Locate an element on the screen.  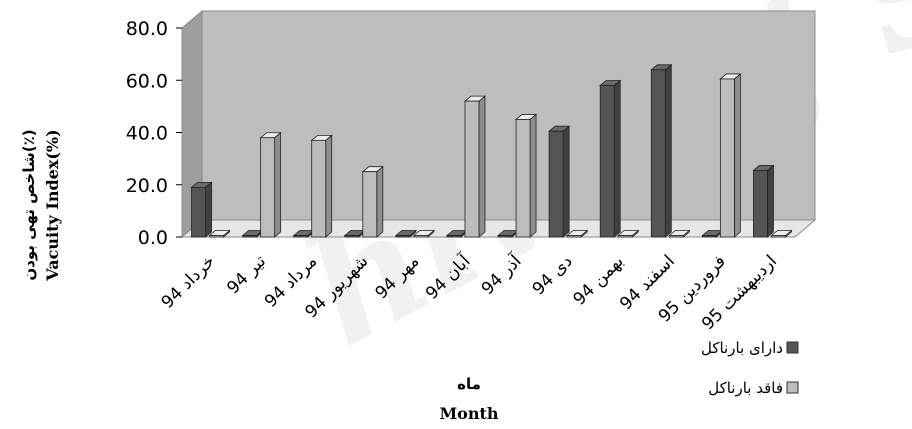
legend-label-series-2: فاقد بارناکل is located at coordinates (745, 388).